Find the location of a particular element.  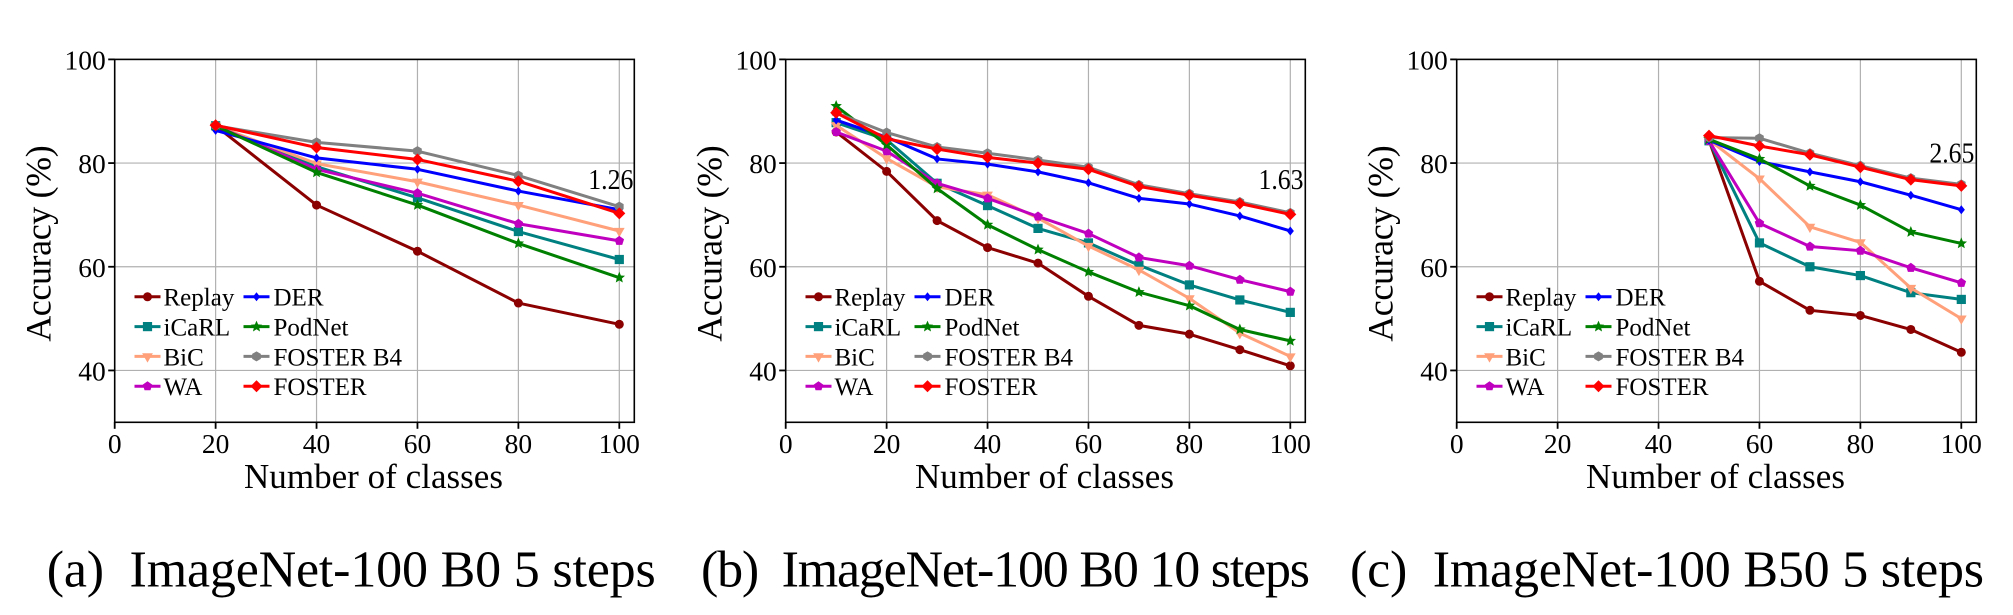

svg-text: (a) ImageNet-100 B0 5 steps is located at coordinates (351, 570).